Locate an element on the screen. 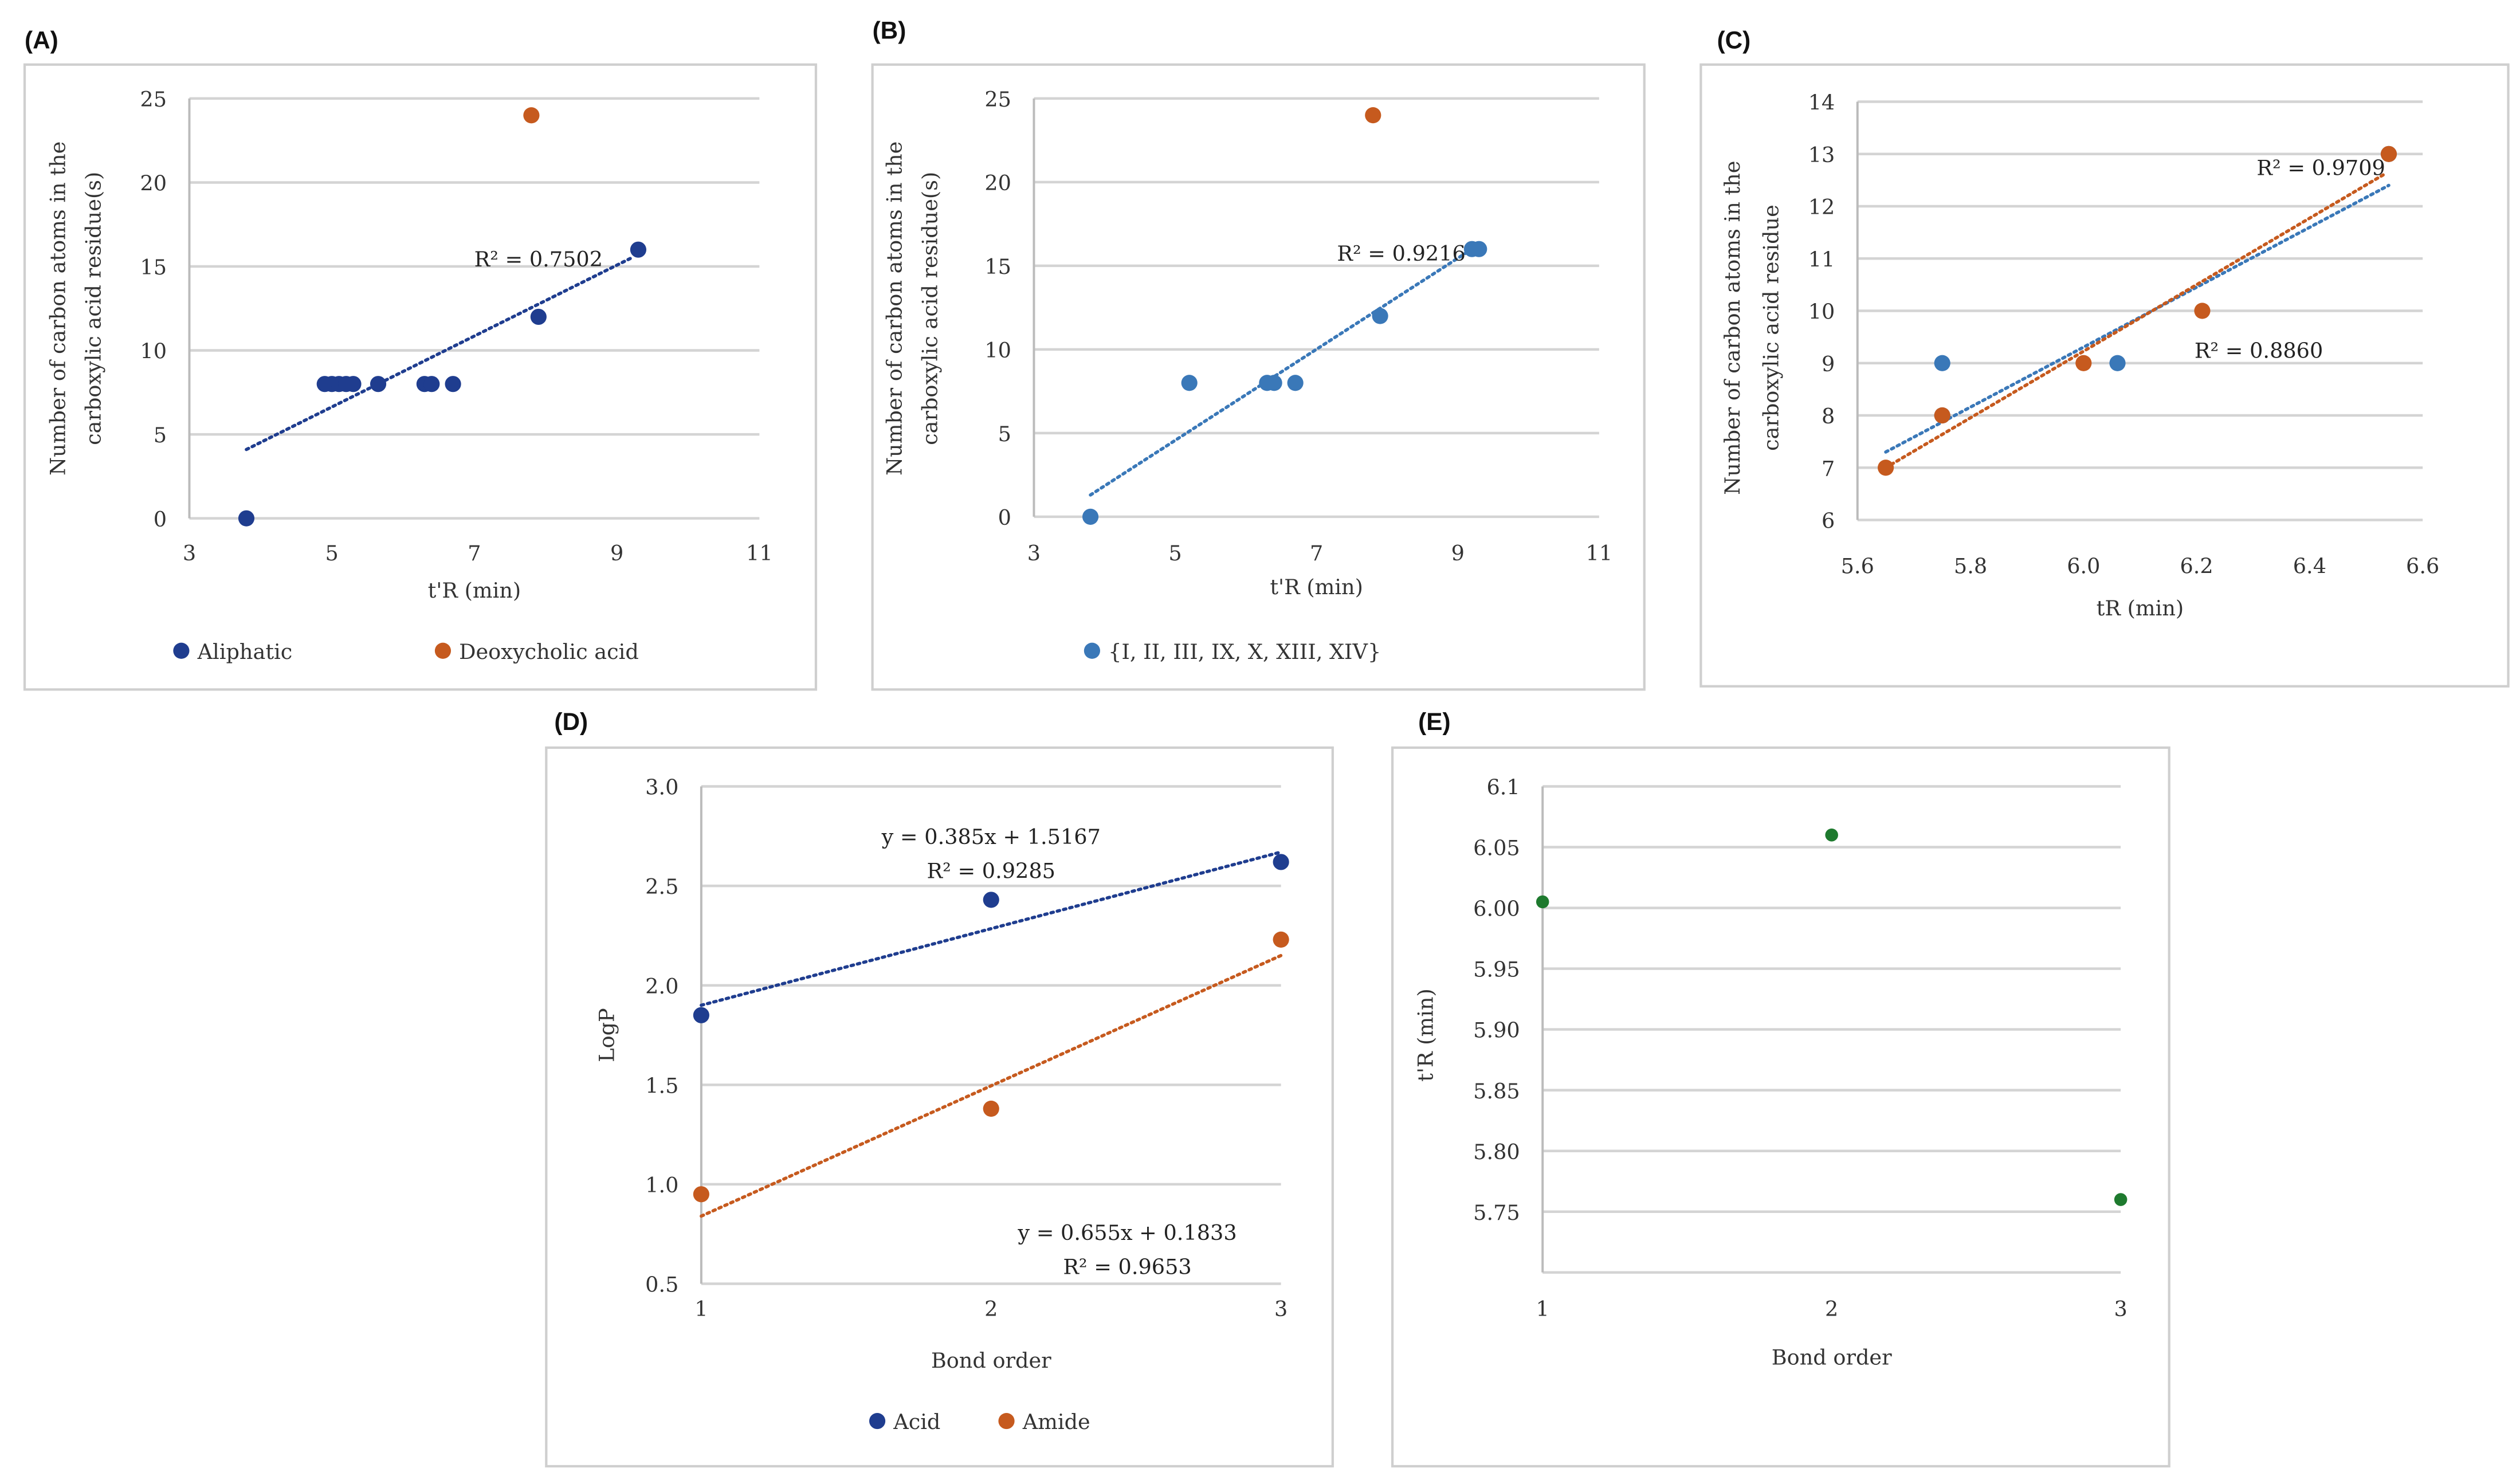 The height and width of the screenshot is (1484, 2520). y-tick-label: 6.1 is located at coordinates (1503, 787).